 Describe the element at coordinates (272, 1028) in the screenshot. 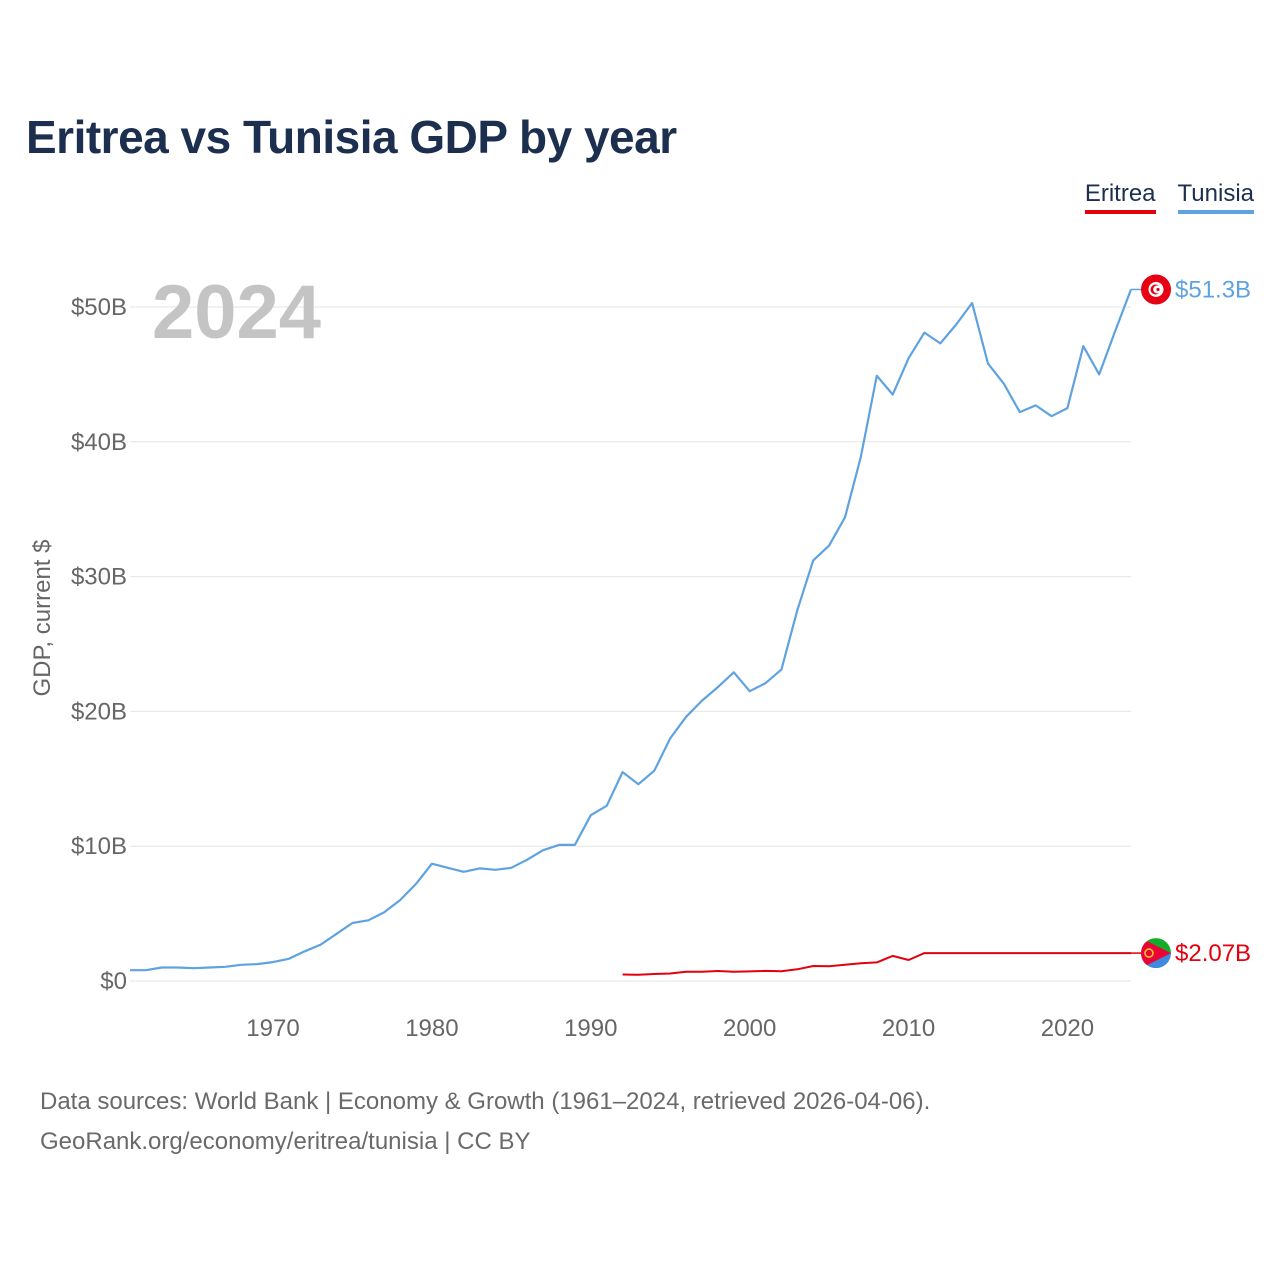

I see `x-tick-label: 1970` at that location.